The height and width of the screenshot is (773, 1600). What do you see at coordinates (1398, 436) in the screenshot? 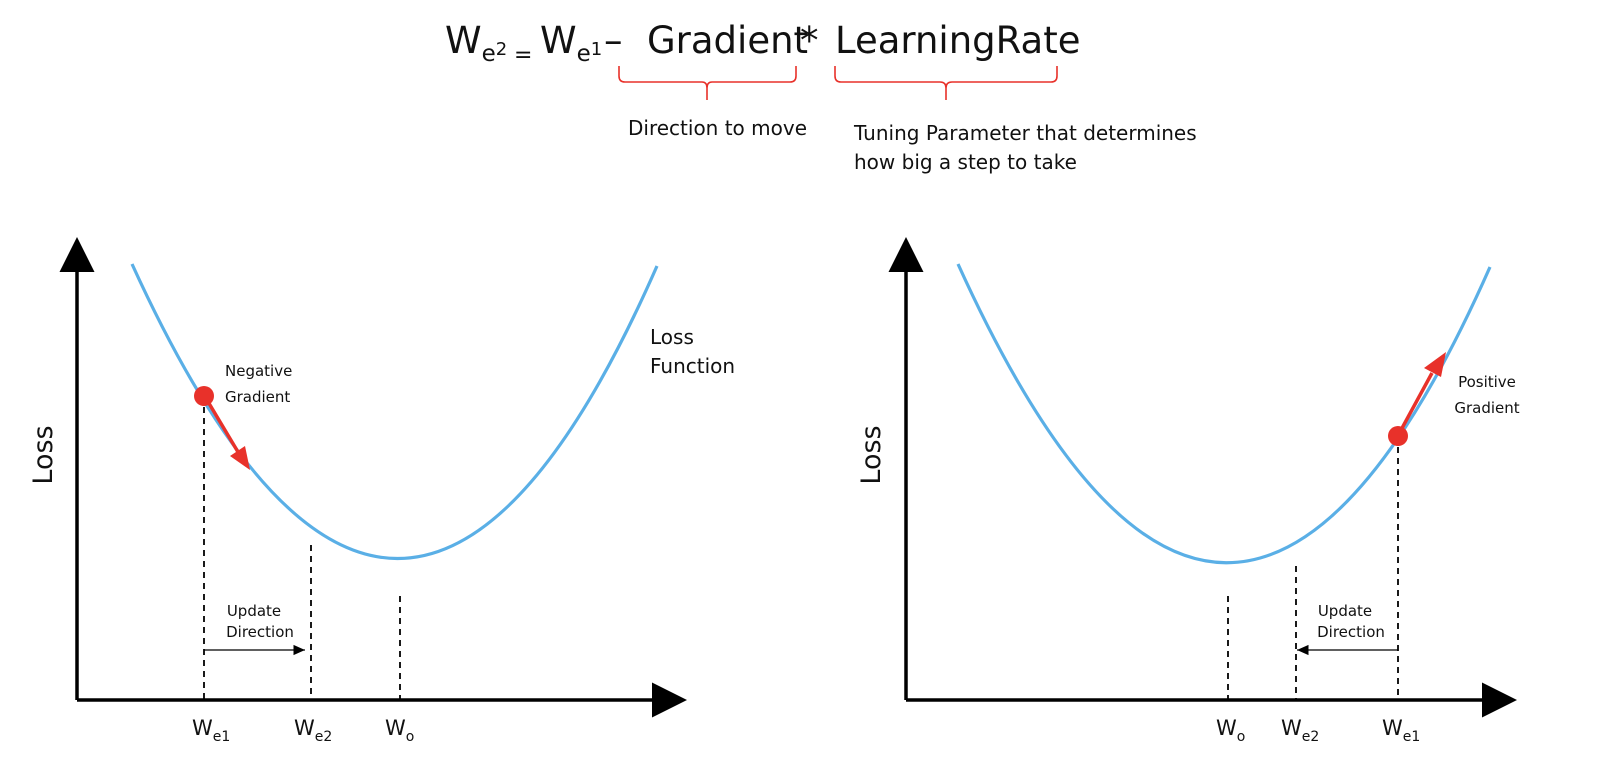
I see `right-current-point` at bounding box center [1398, 436].